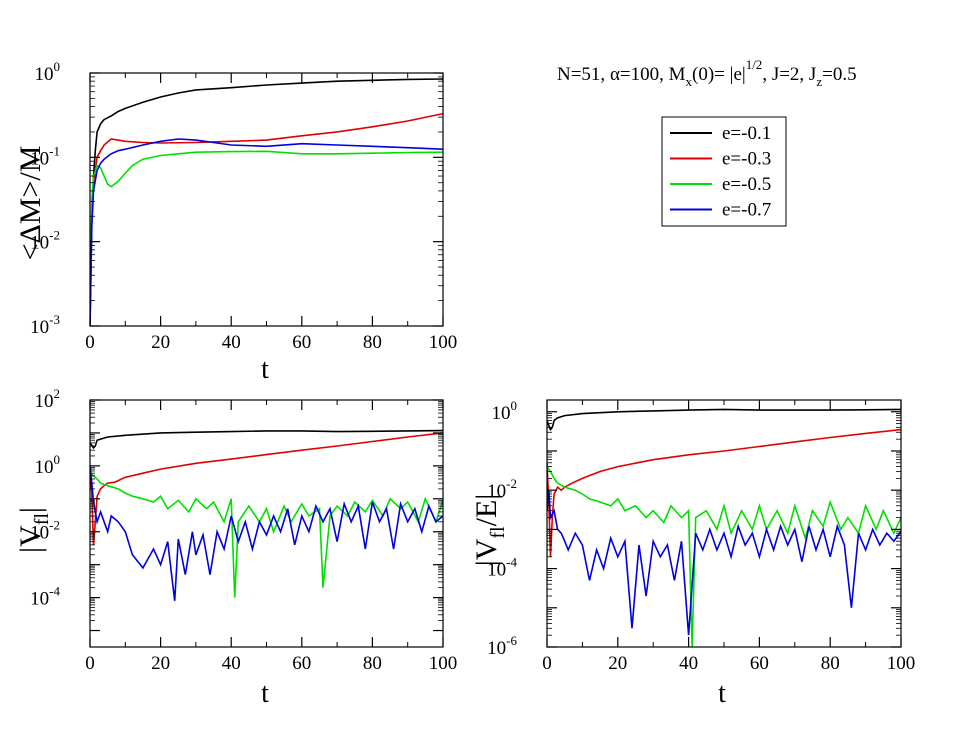 The width and height of the screenshot is (975, 729). What do you see at coordinates (489, 530) in the screenshot?
I see `ylabel-bottom-right: |Vfl/E|` at bounding box center [489, 530].